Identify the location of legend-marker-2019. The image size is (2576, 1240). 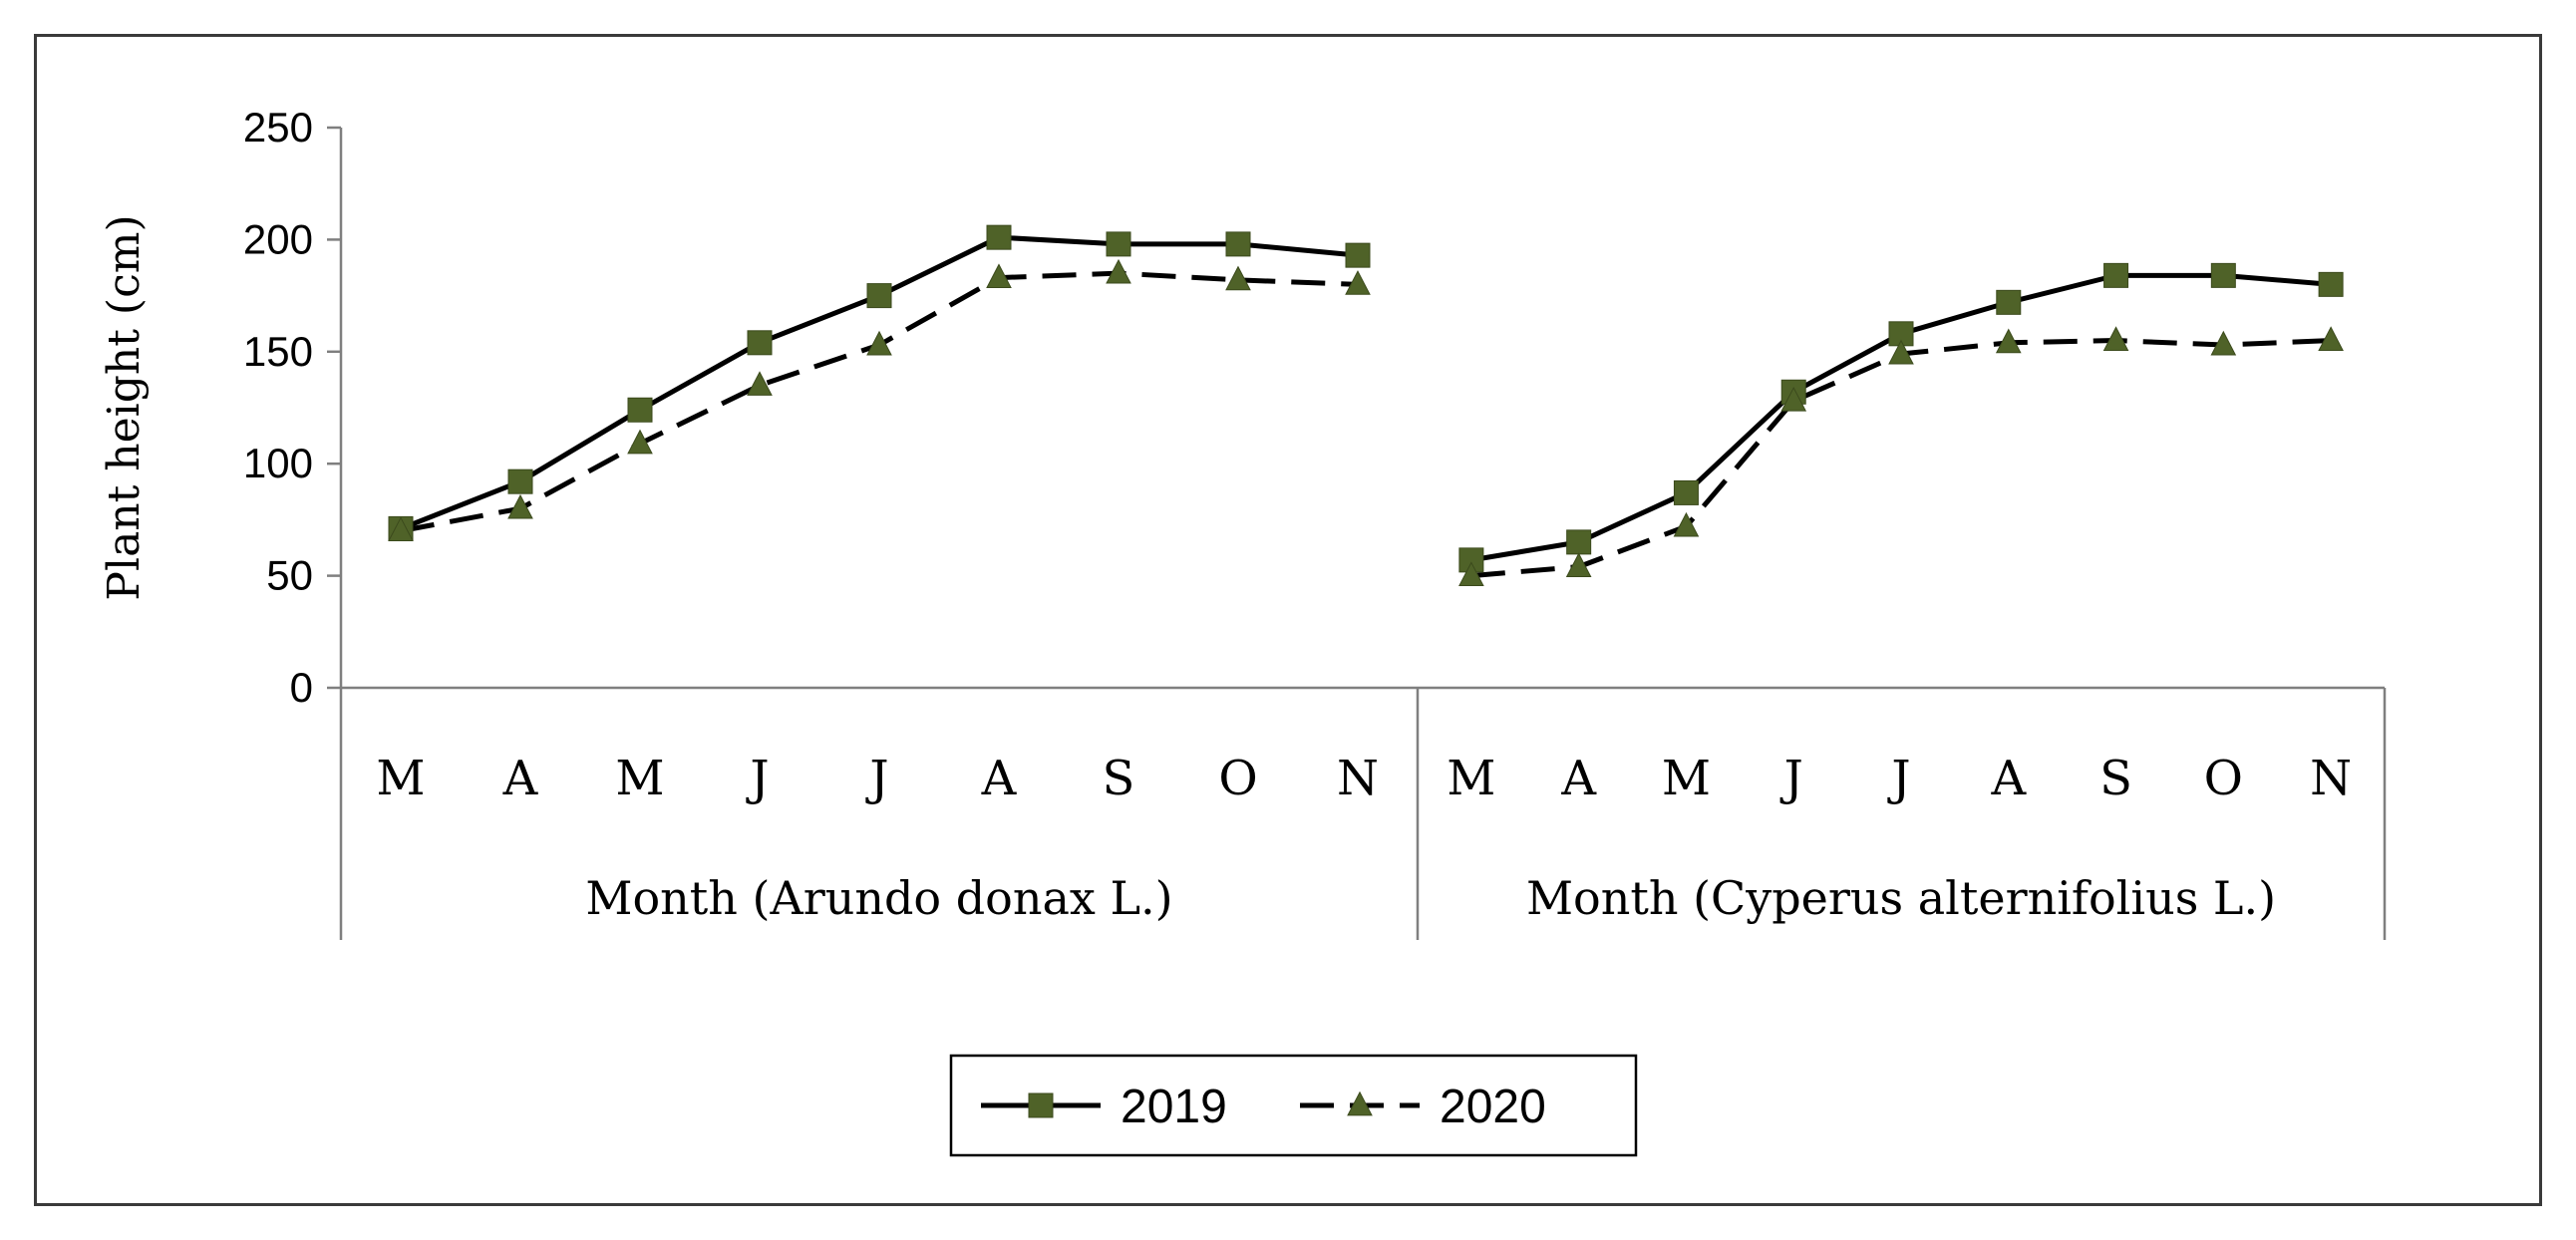
(1041, 1105).